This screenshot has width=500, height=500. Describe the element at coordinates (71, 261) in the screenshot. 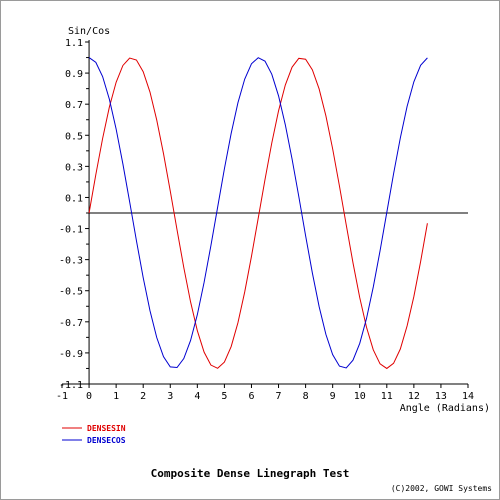

I see `y-tick-label: -0.3` at that location.